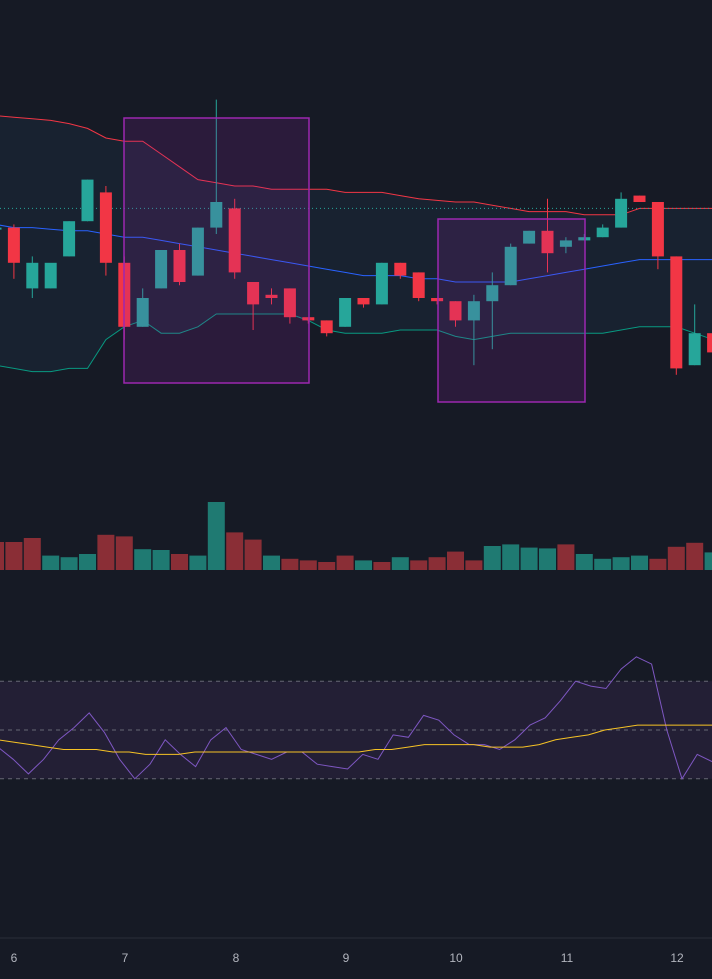 This screenshot has width=712, height=979. What do you see at coordinates (14, 958) in the screenshot?
I see `x-tick-label: 6` at bounding box center [14, 958].